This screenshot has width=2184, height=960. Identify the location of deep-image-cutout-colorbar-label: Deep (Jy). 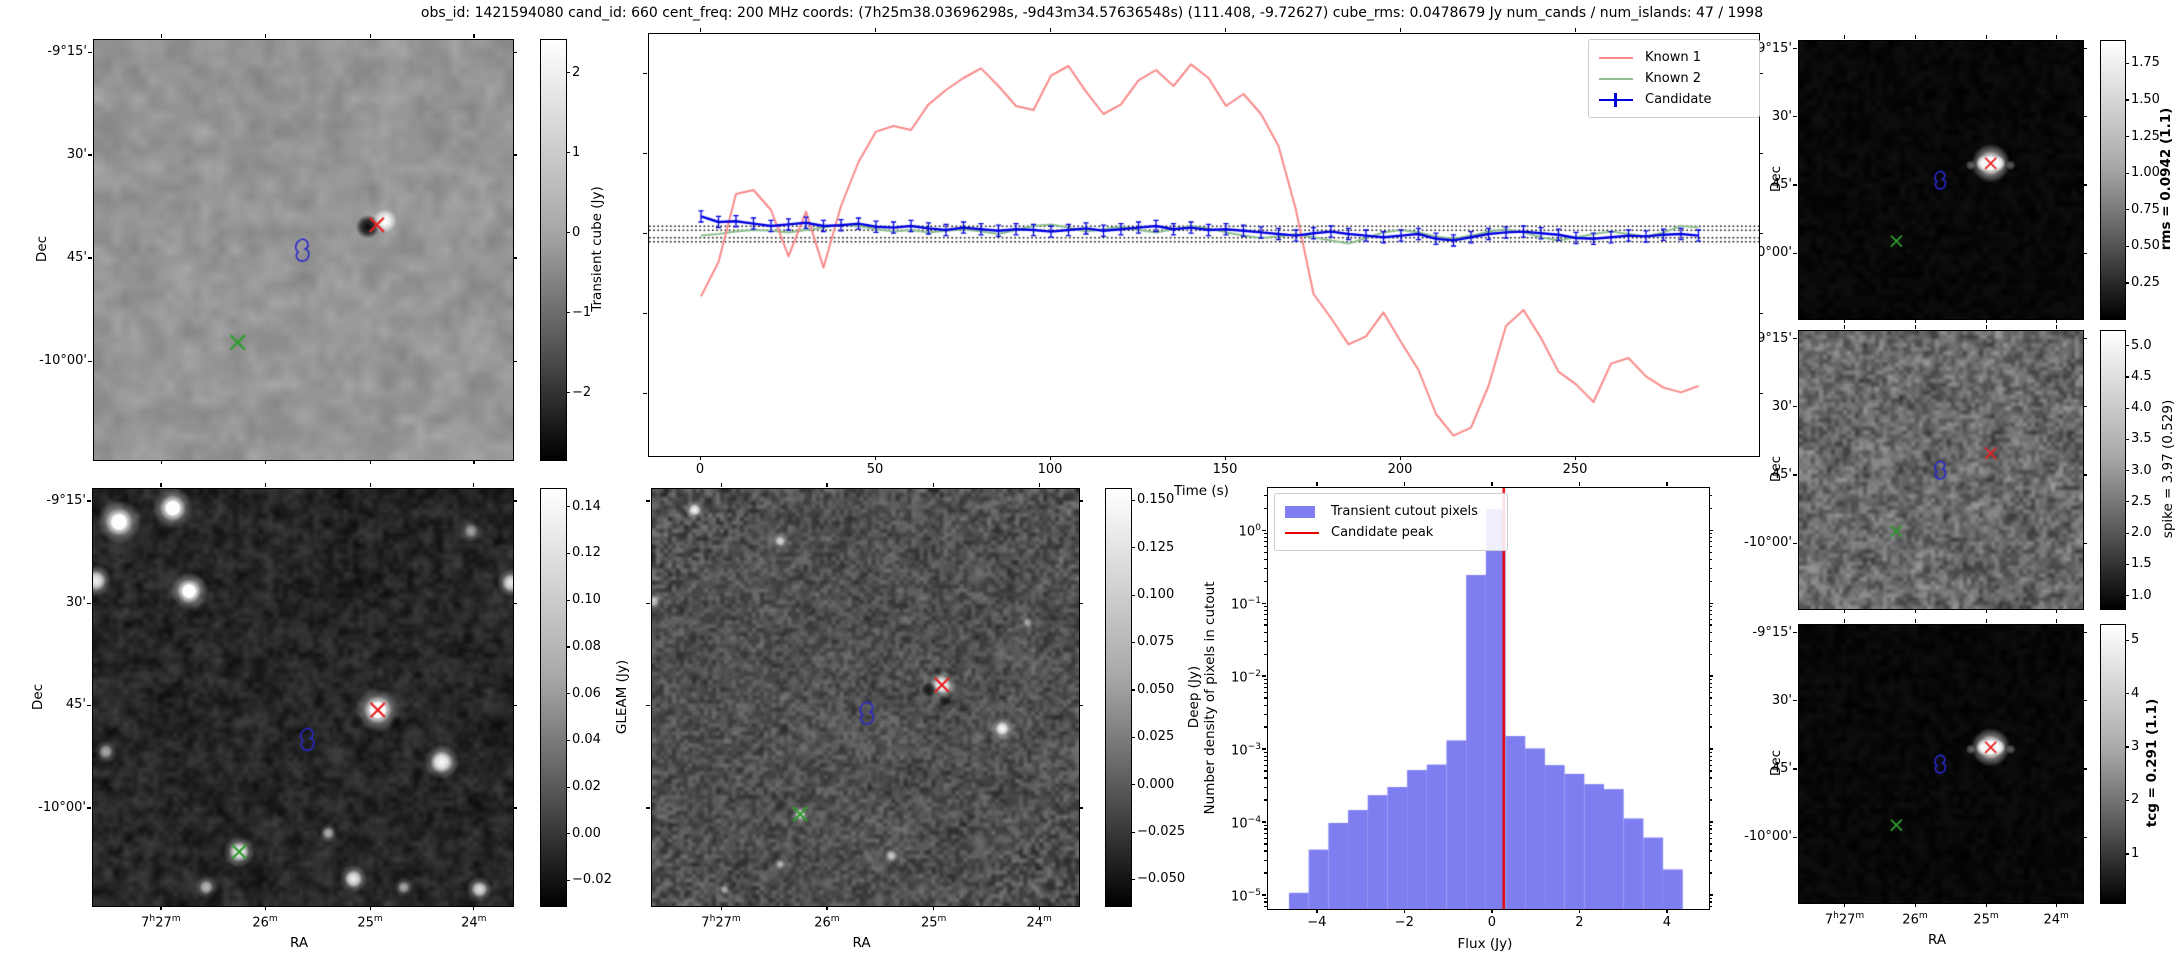
(1194, 696).